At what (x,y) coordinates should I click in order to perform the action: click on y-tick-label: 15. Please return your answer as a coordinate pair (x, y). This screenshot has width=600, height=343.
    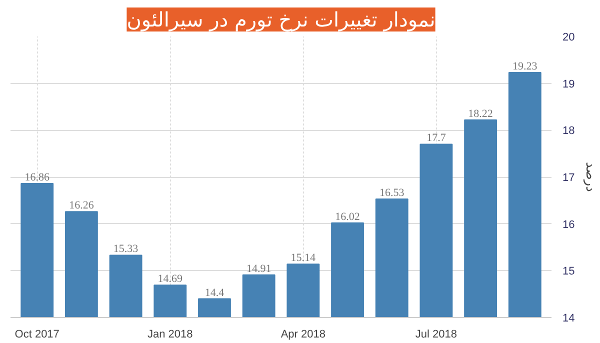
    Looking at the image, I should click on (568, 272).